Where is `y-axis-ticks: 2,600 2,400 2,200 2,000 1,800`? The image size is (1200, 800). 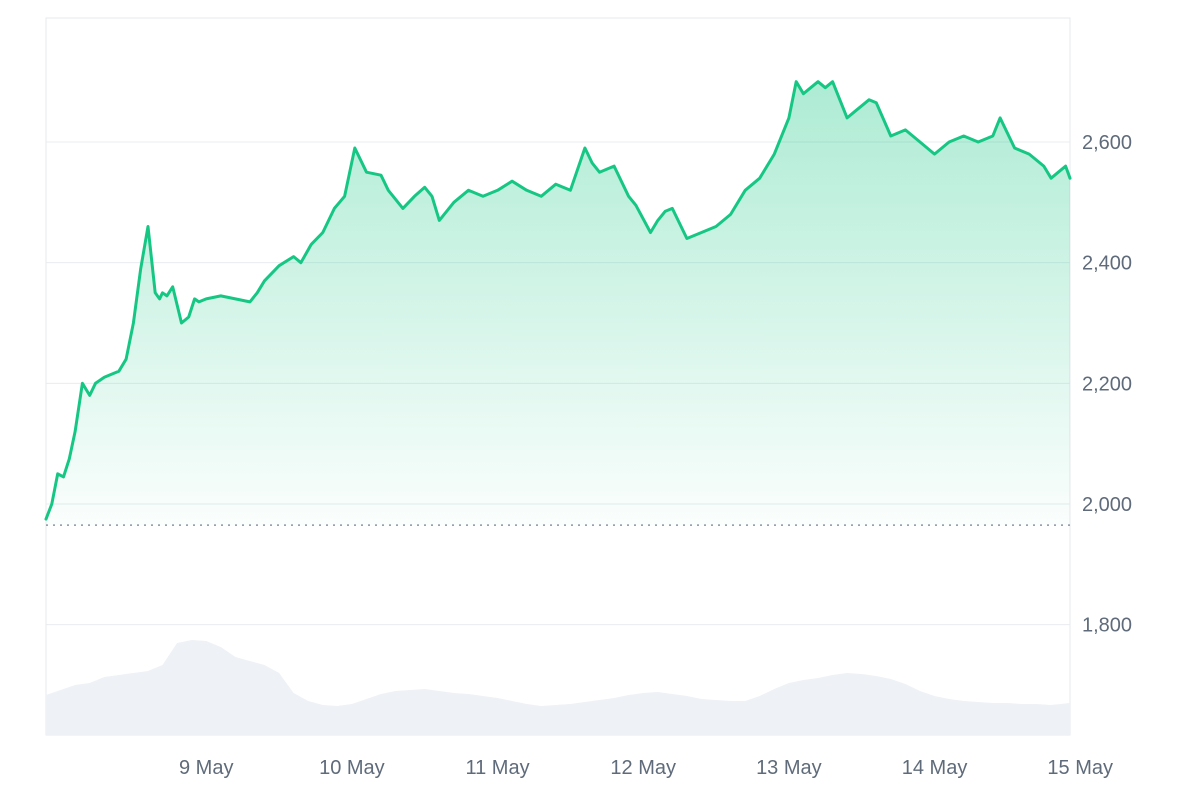 y-axis-ticks: 2,600 2,400 2,200 2,000 1,800 is located at coordinates (1107, 384).